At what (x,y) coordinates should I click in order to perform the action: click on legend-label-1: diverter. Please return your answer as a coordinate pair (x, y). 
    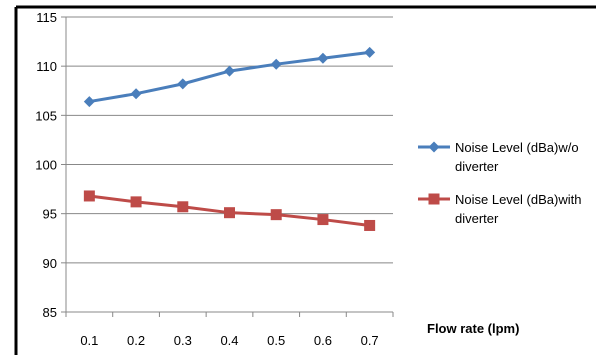
    Looking at the image, I should click on (477, 166).